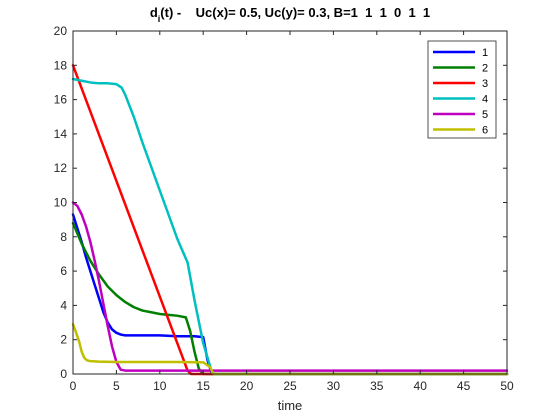 This screenshot has width=560, height=420. Describe the element at coordinates (63, 237) in the screenshot. I see `y-tick-label: 8` at that location.